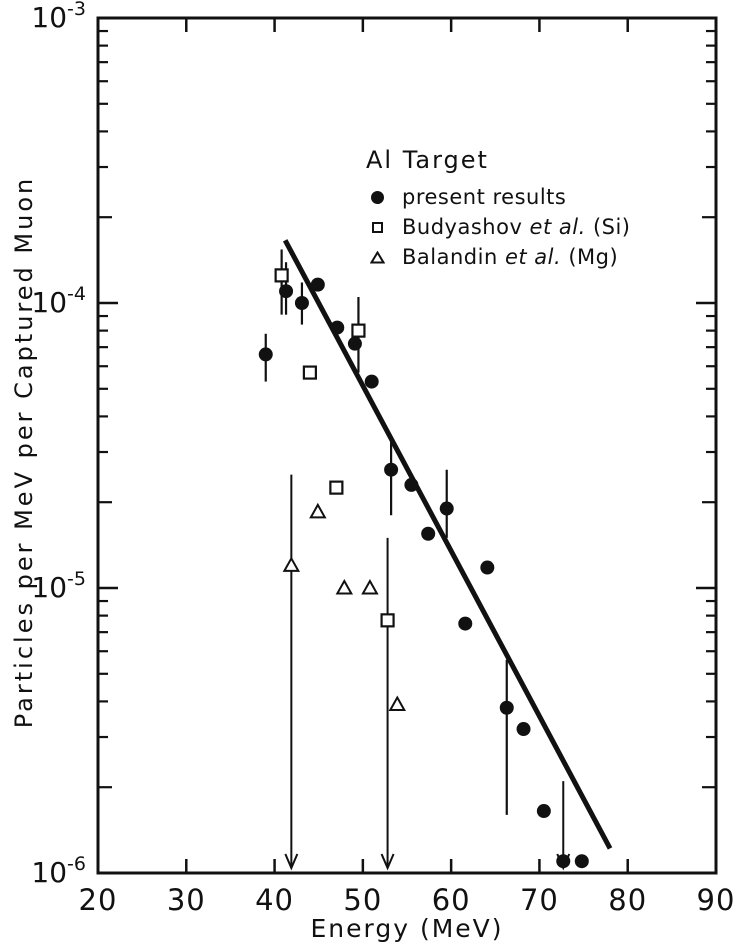 The image size is (743, 951). What do you see at coordinates (516, 227) in the screenshot?
I see `legend-label: Budyashov et al. (Si)` at bounding box center [516, 227].